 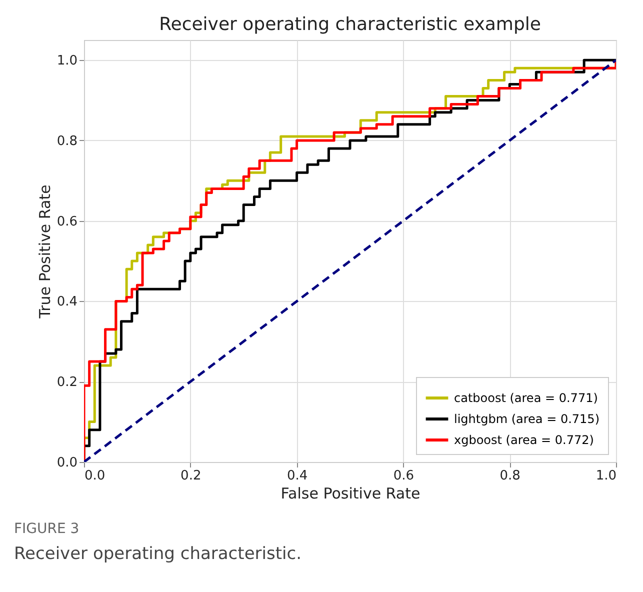 I want to click on y-tick-label: 0.4, so click(x=67, y=302).